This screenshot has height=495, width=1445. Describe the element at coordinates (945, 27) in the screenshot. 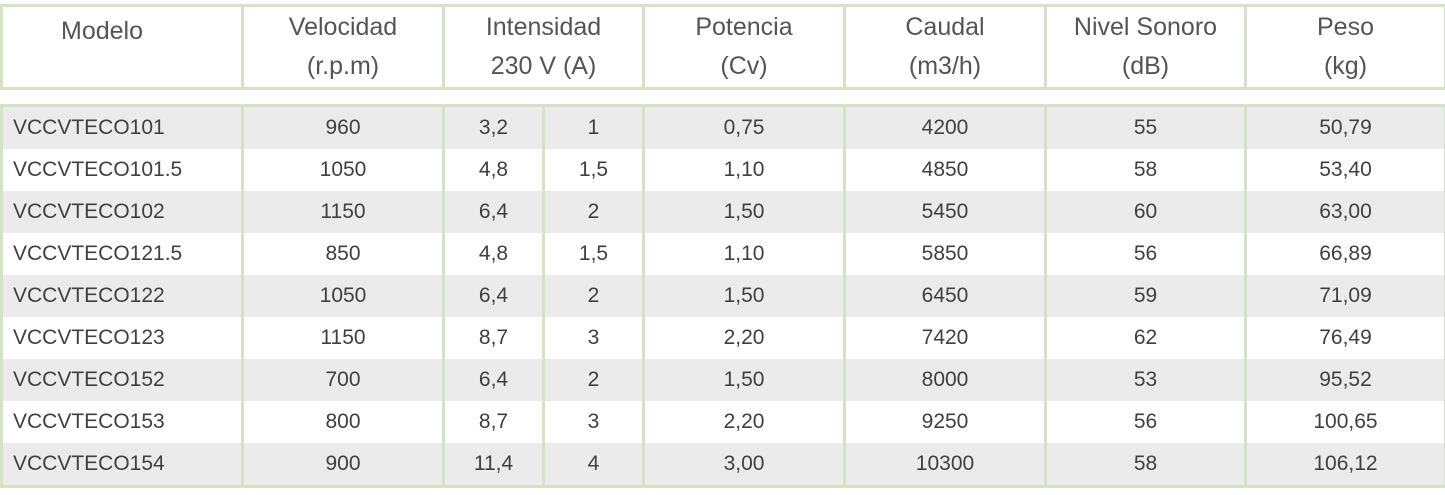

I see `header-caudal-label: Caudal` at that location.